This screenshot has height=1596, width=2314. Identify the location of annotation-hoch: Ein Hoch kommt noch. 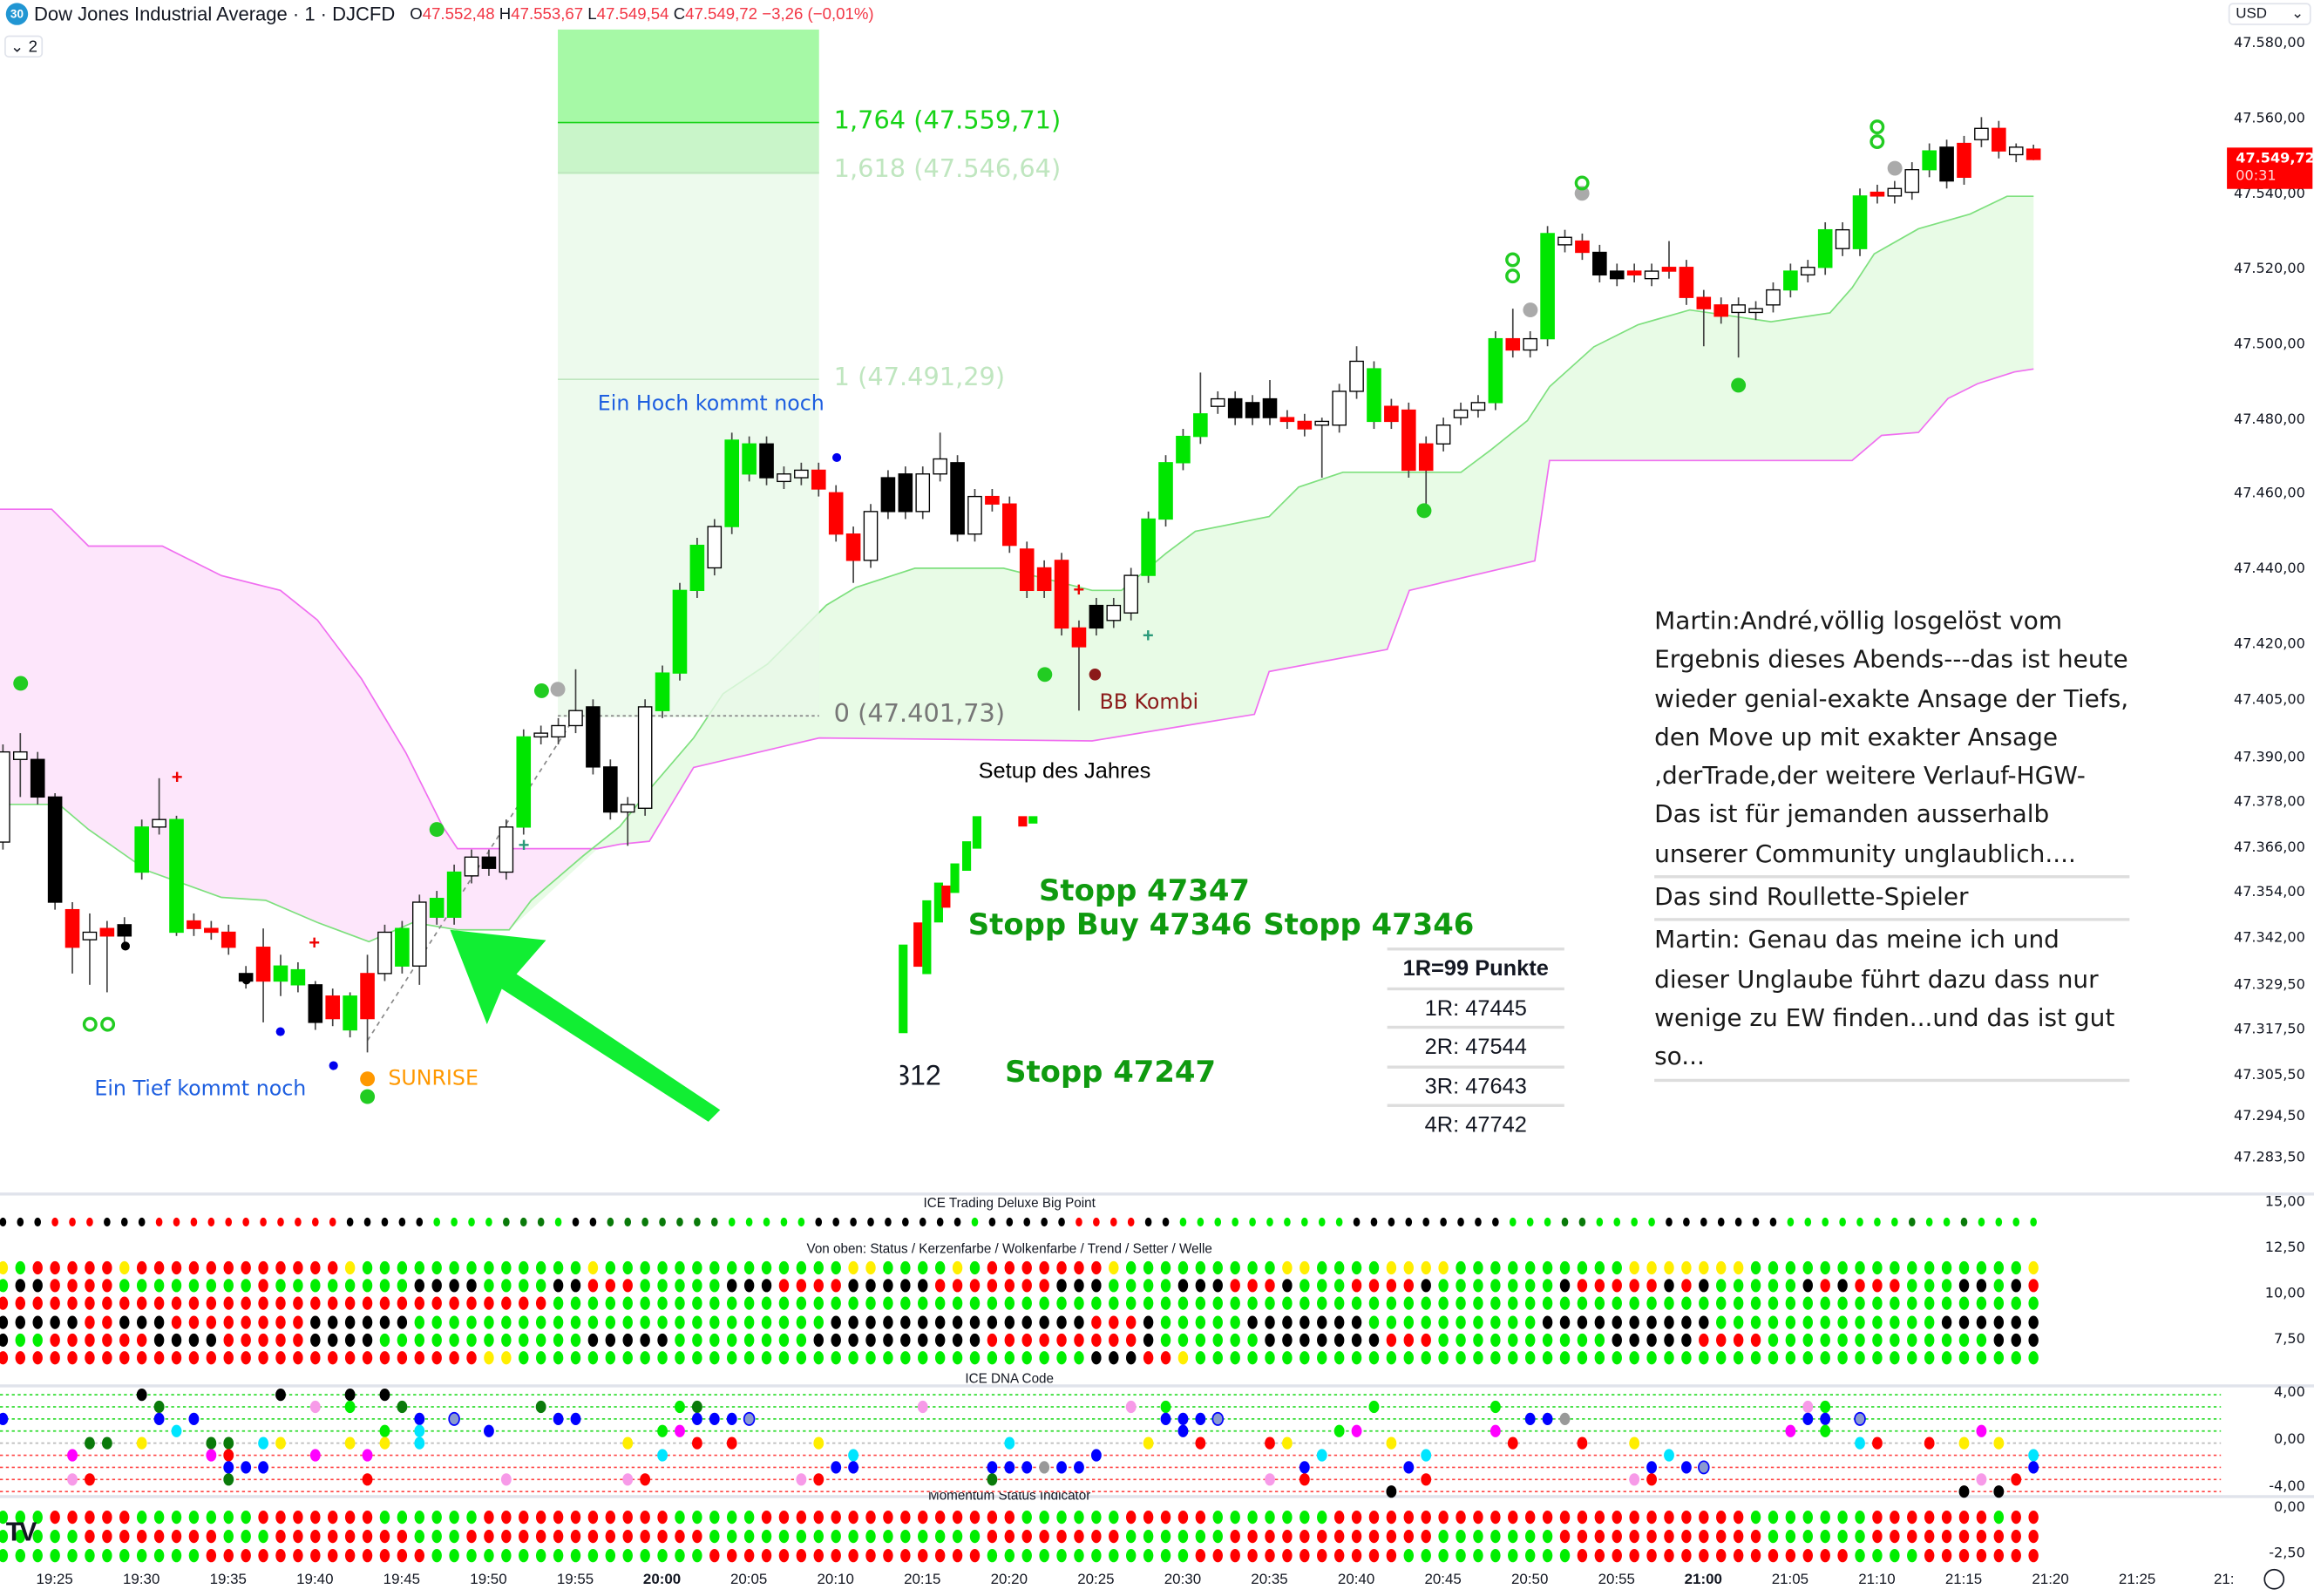
(711, 404).